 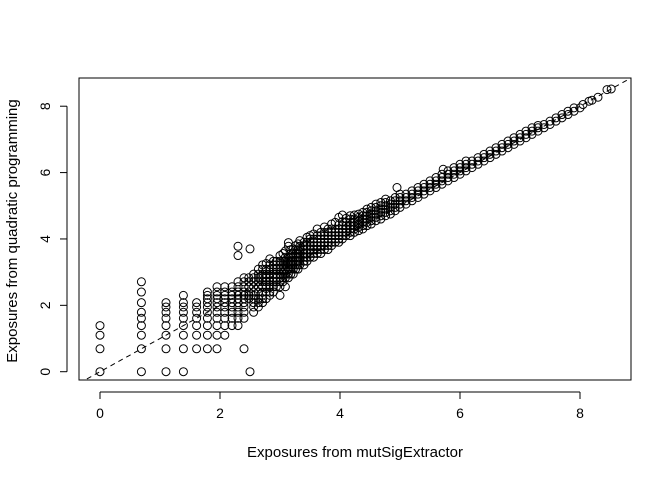 I want to click on x-axis-label: Exposures from mutSigExtractor, so click(x=355, y=452).